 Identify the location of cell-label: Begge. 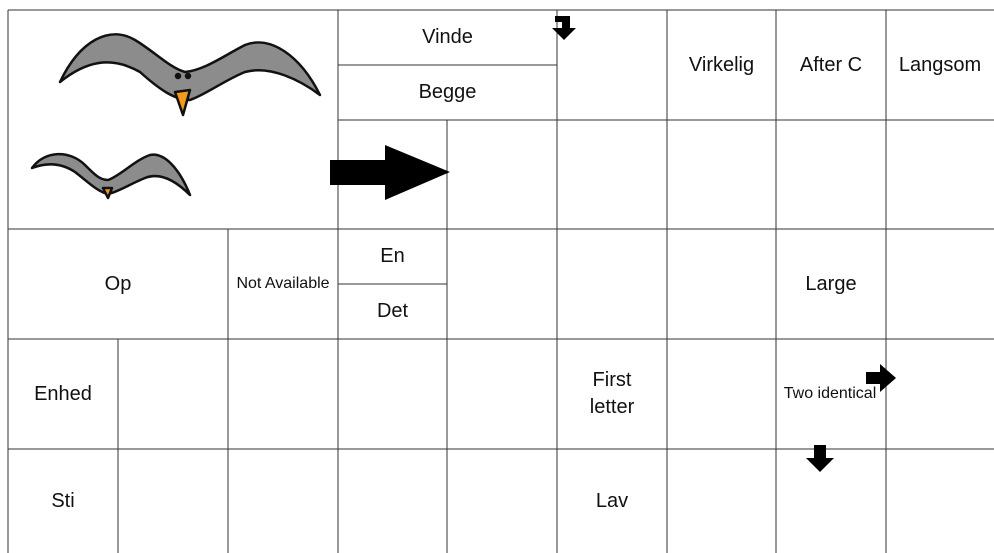
(447, 92).